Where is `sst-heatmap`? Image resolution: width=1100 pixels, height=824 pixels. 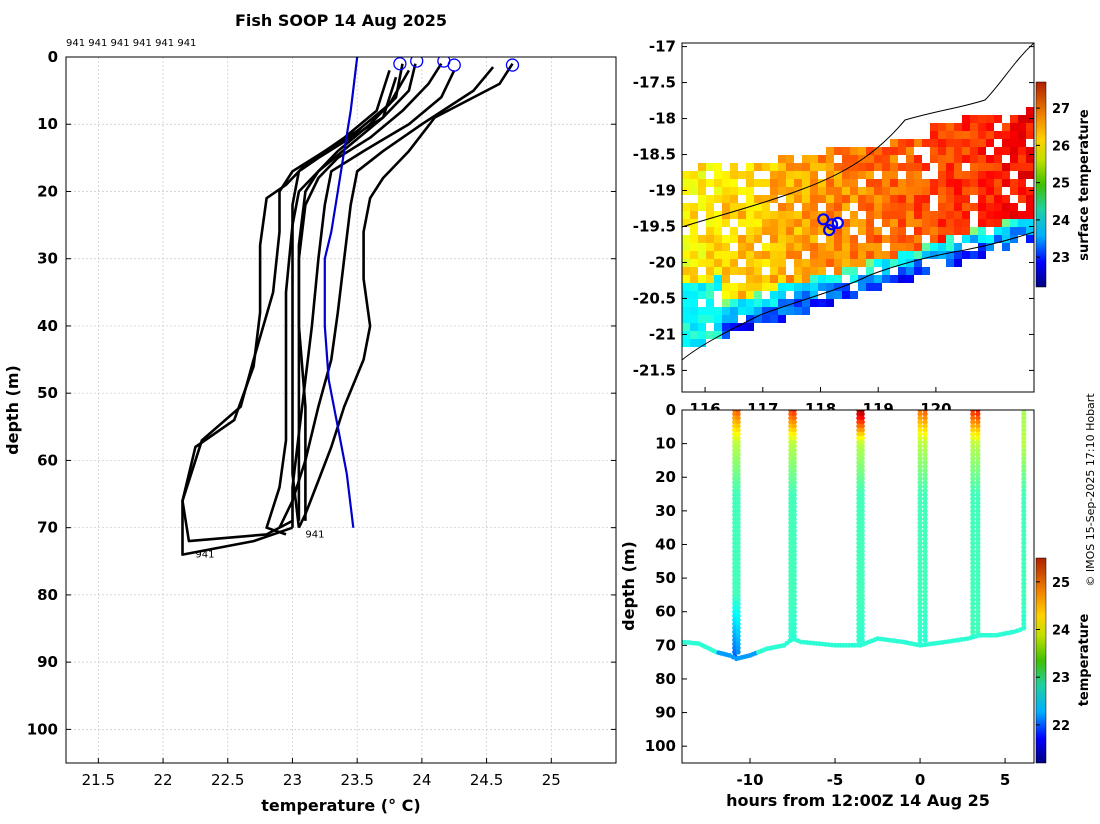
sst-heatmap is located at coordinates (858, 227).